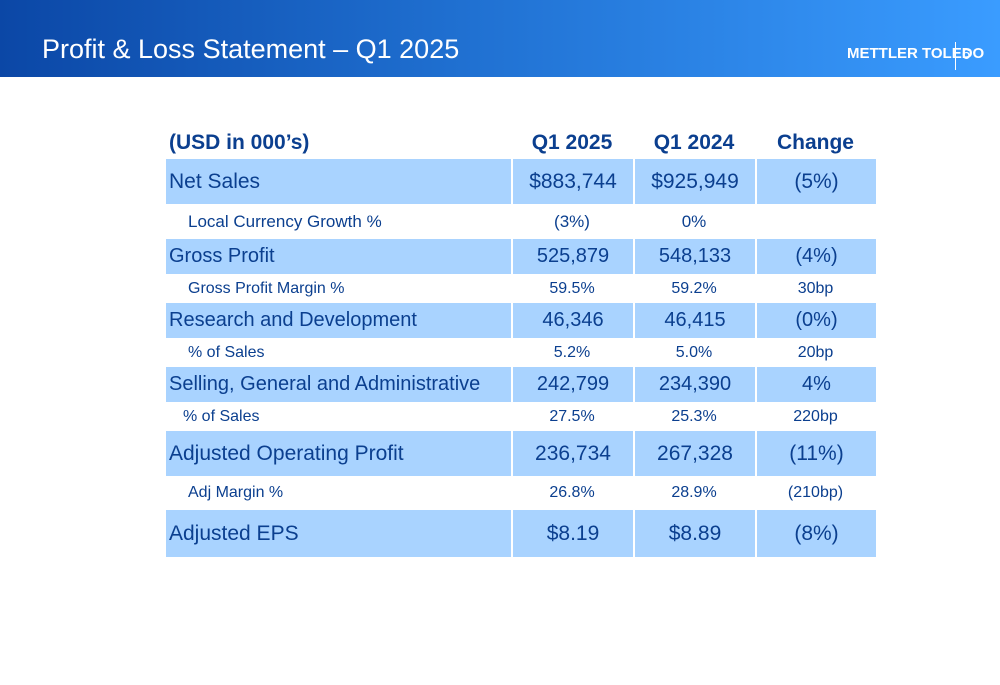 The image size is (1000, 685). What do you see at coordinates (815, 533) in the screenshot?
I see `cell-change: (8%)` at bounding box center [815, 533].